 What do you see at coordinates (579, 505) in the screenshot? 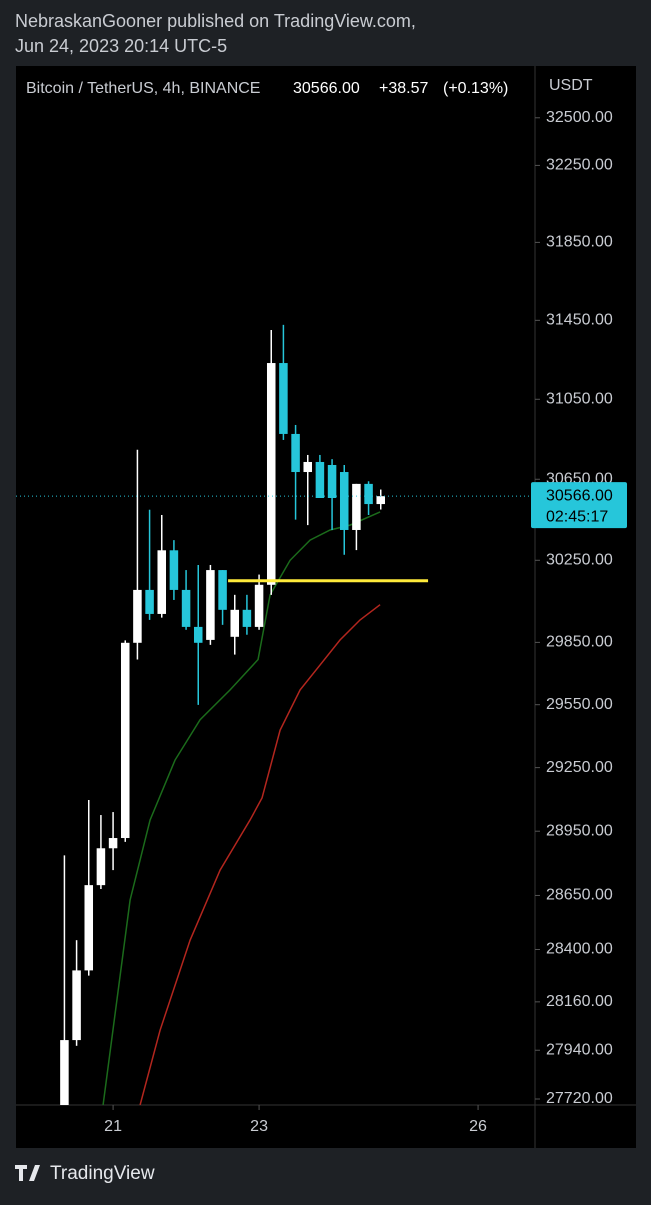
I see `last-price-box` at bounding box center [579, 505].